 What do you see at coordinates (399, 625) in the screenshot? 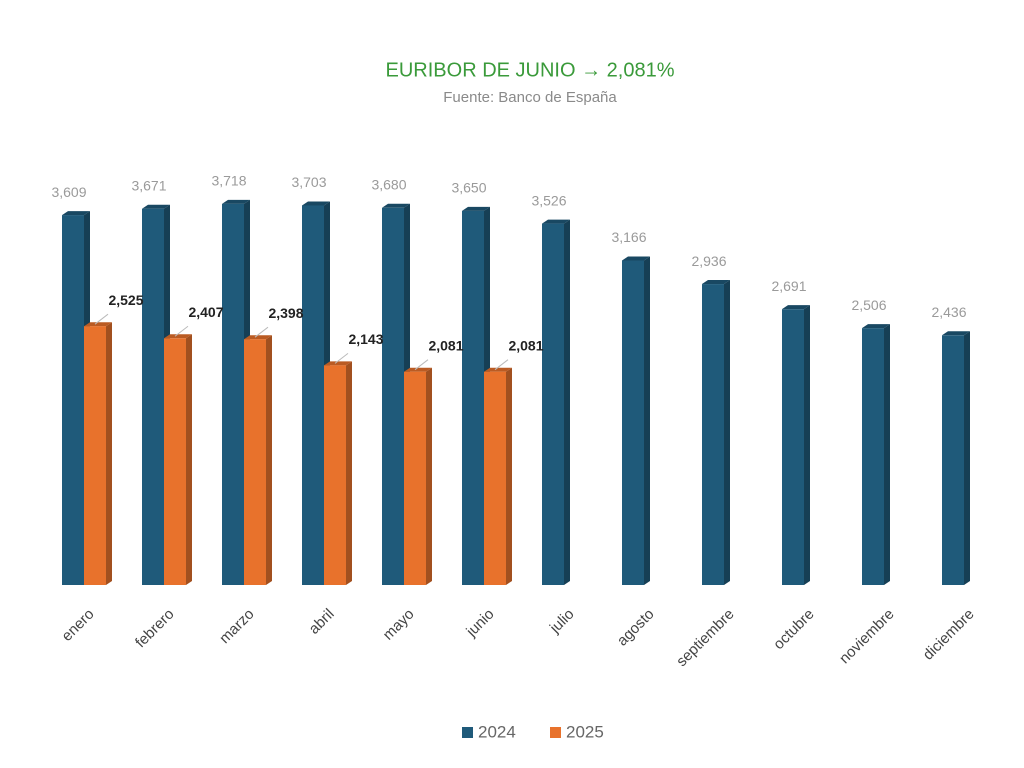
I see `x-tick-label: mayo` at bounding box center [399, 625].